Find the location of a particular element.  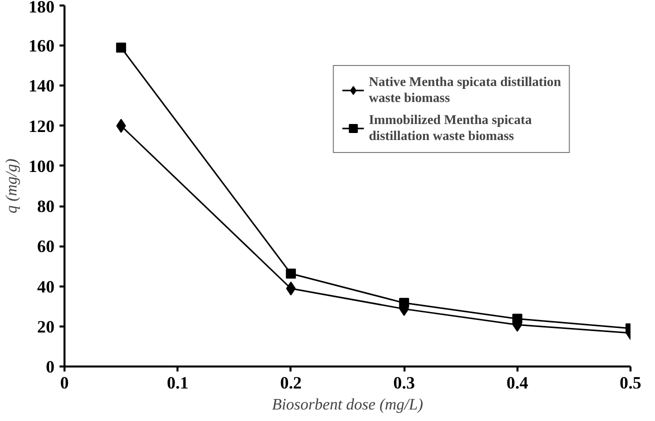

y-tick-label: 0 is located at coordinates (50, 367).